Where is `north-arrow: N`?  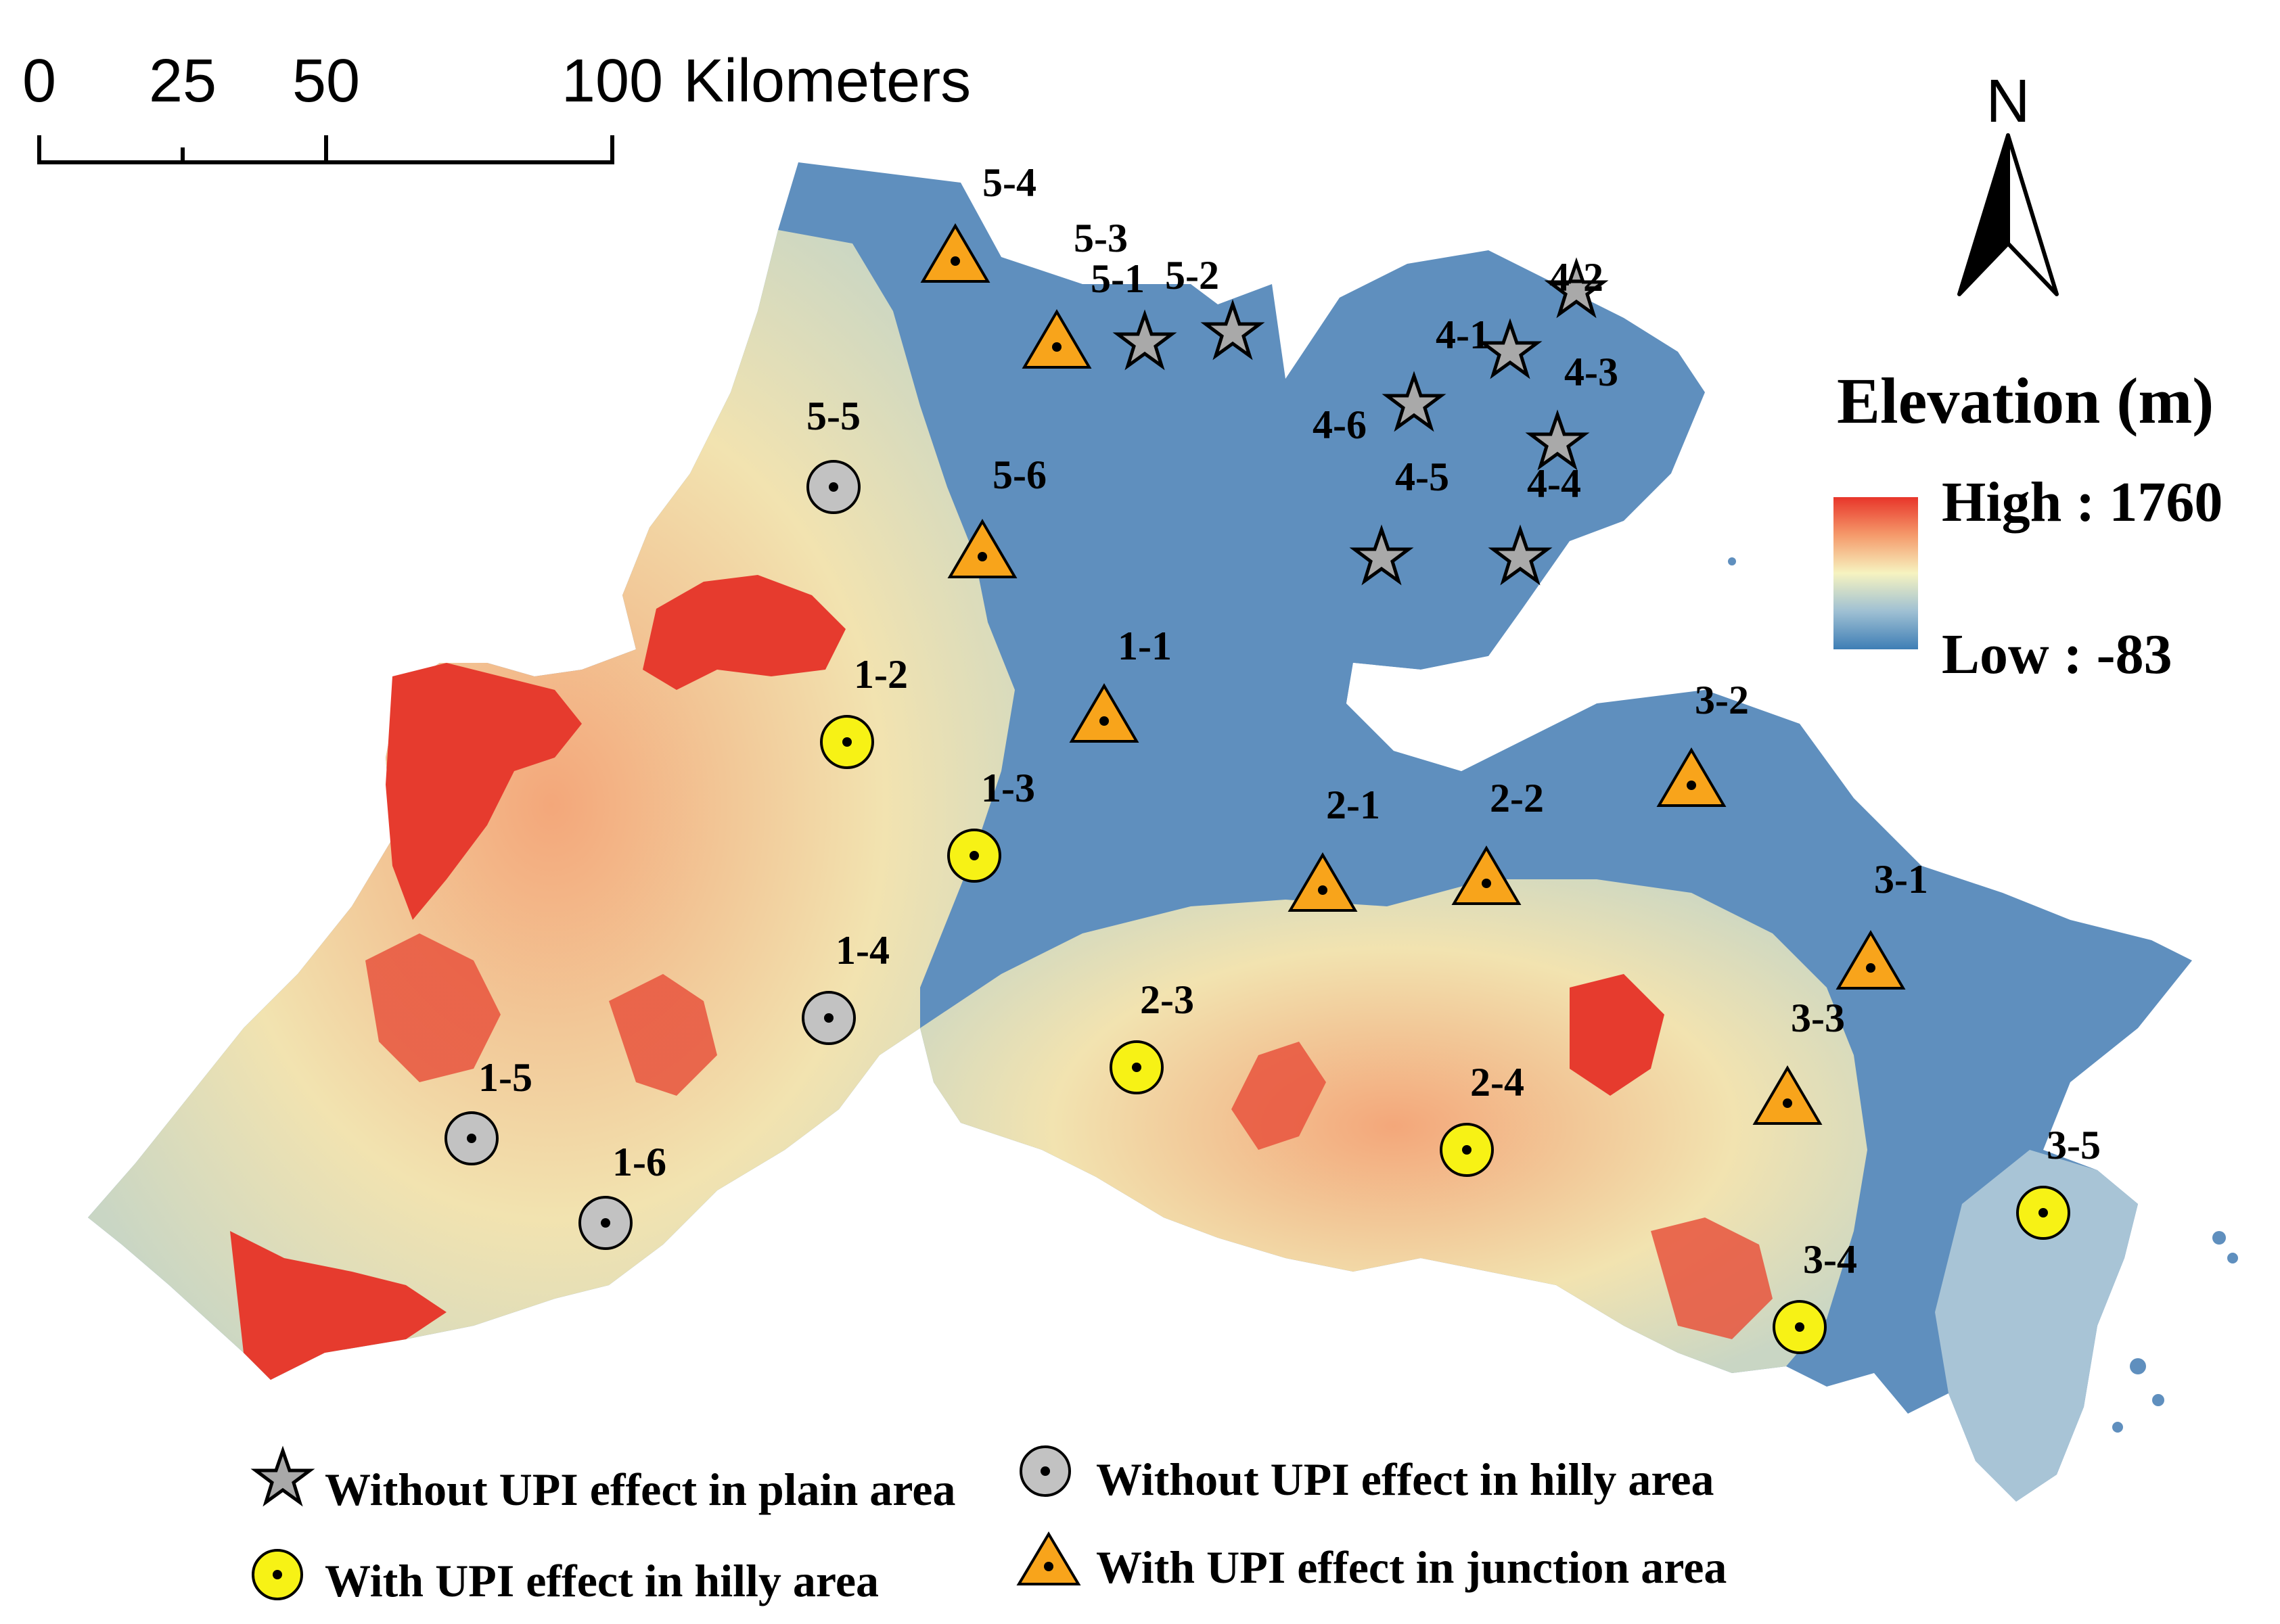 north-arrow: N is located at coordinates (2008, 182).